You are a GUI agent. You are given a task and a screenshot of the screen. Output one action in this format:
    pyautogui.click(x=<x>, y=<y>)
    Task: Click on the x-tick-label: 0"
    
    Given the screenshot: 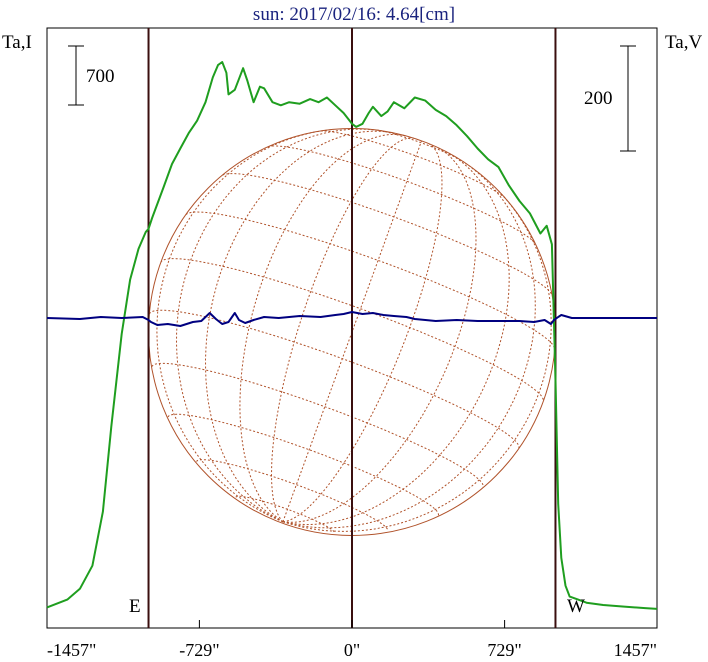 What is the action you would take?
    pyautogui.click(x=352, y=650)
    